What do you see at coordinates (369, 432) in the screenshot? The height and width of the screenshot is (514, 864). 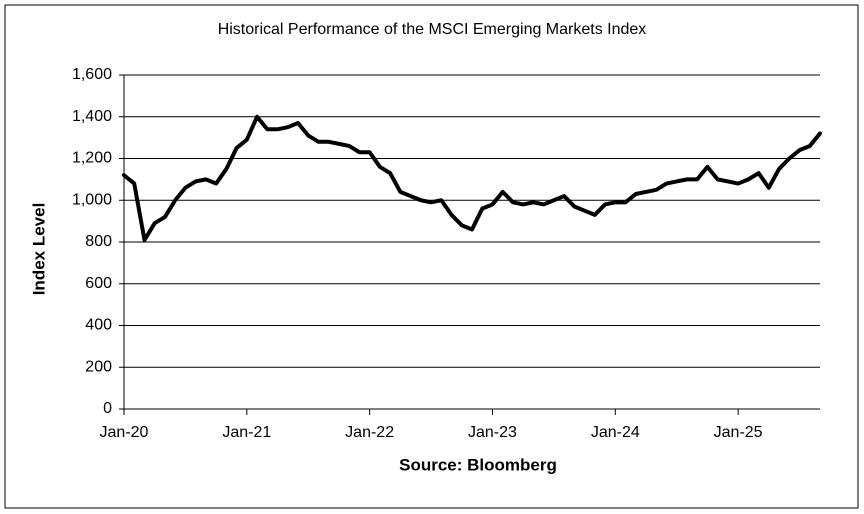 I see `x-tick-label: Jan-22` at bounding box center [369, 432].